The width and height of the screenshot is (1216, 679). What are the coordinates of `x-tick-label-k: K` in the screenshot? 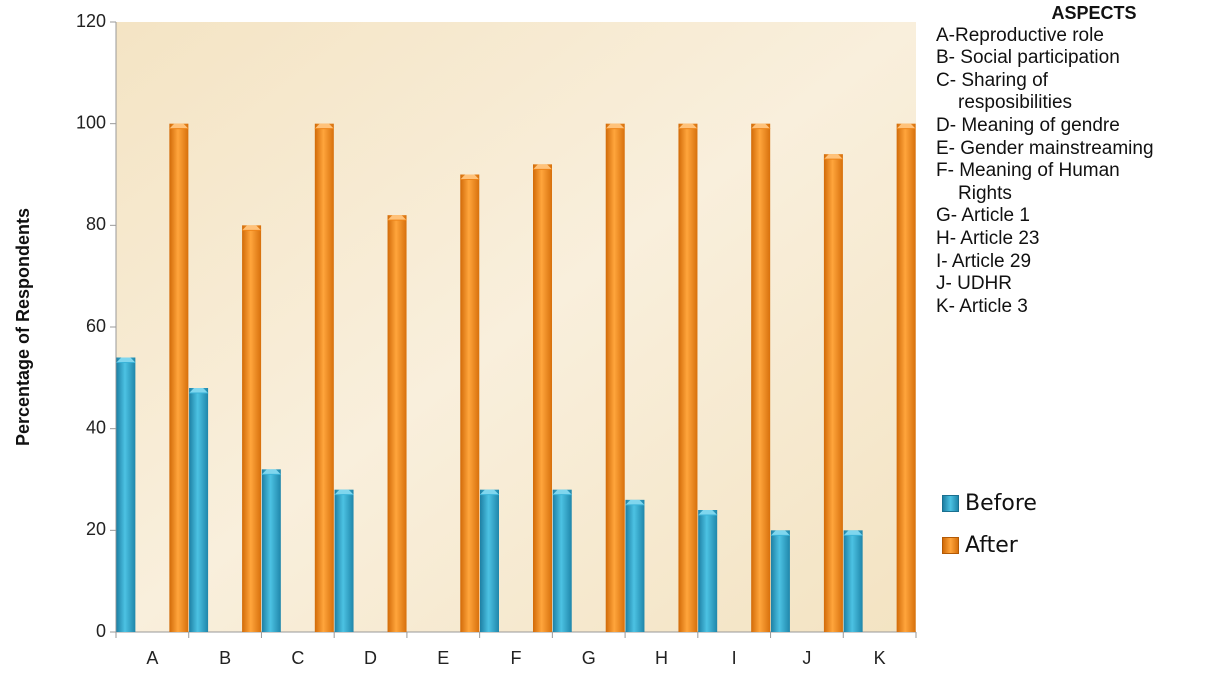 It's located at (880, 658).